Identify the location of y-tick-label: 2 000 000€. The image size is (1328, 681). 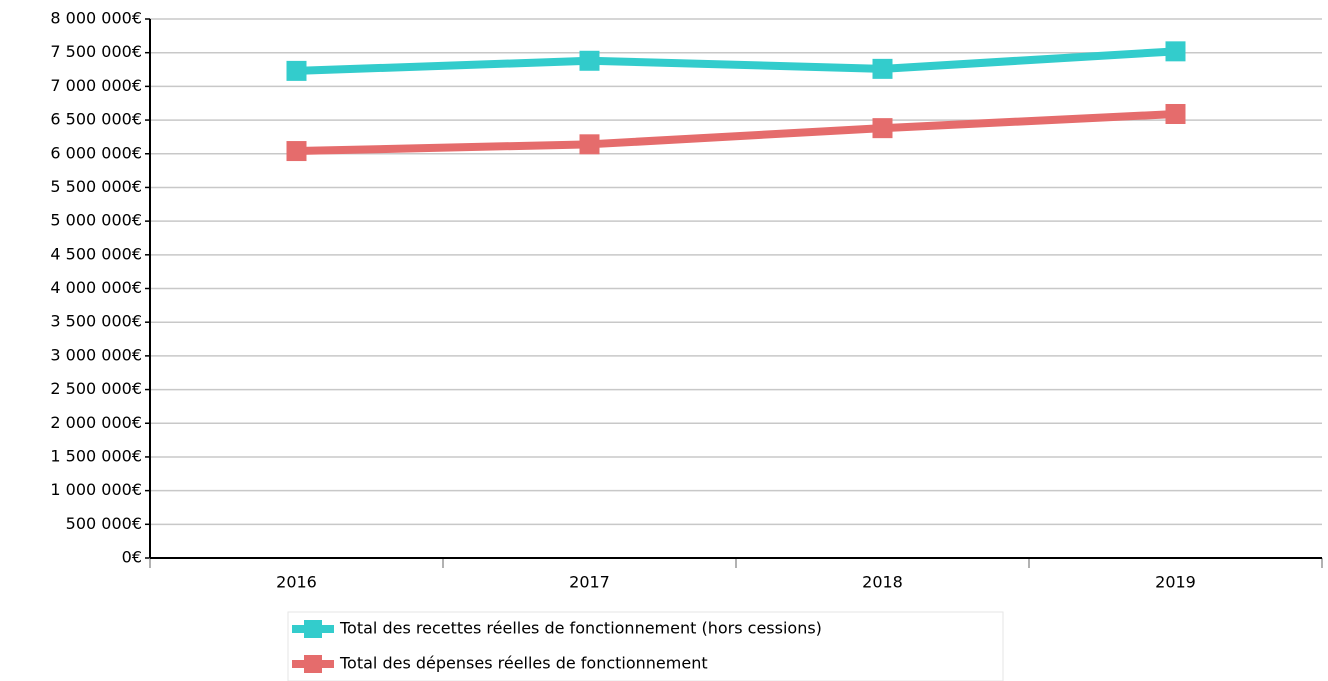
(96, 422).